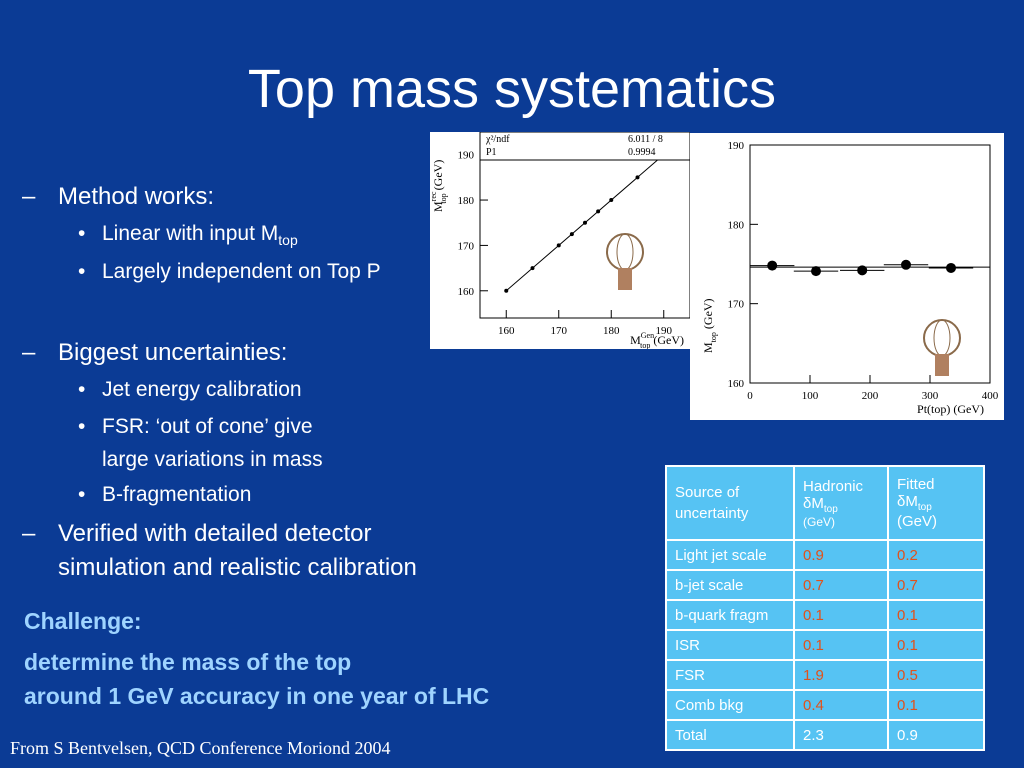 This screenshot has height=768, width=1024. I want to click on label-part: rec, so click(434, 196).